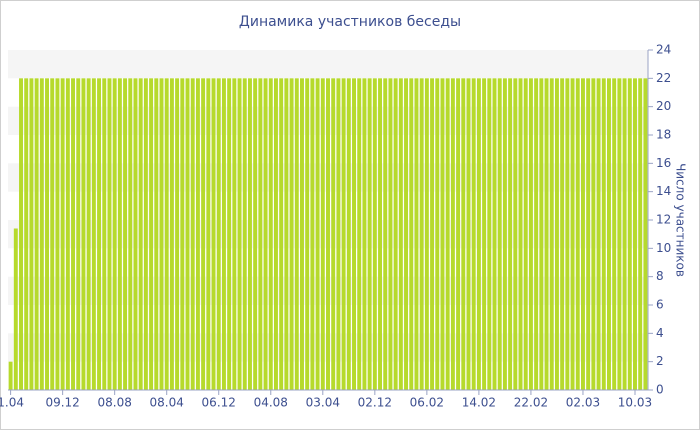 This screenshot has width=700, height=430. I want to click on y-tick-label: 4, so click(660, 333).